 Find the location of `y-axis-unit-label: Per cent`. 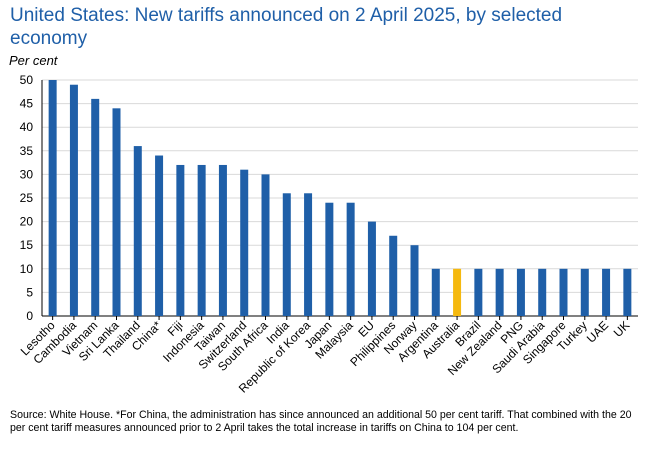

y-axis-unit-label: Per cent is located at coordinates (33, 60).